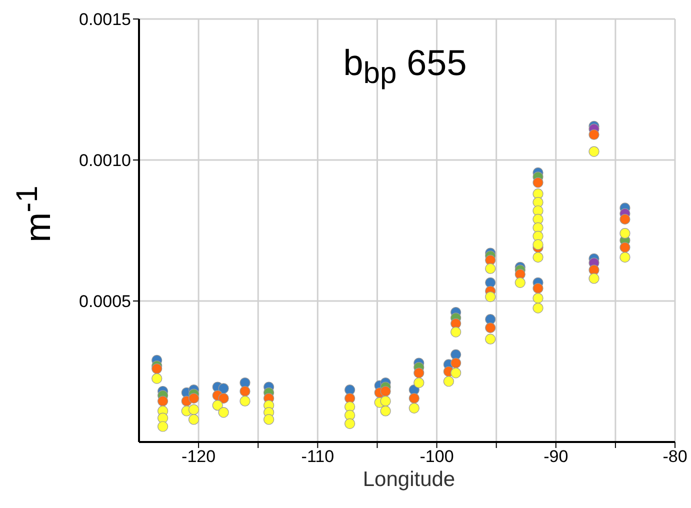  I want to click on text: b$_{bp}$ 655, so click(405, 67).